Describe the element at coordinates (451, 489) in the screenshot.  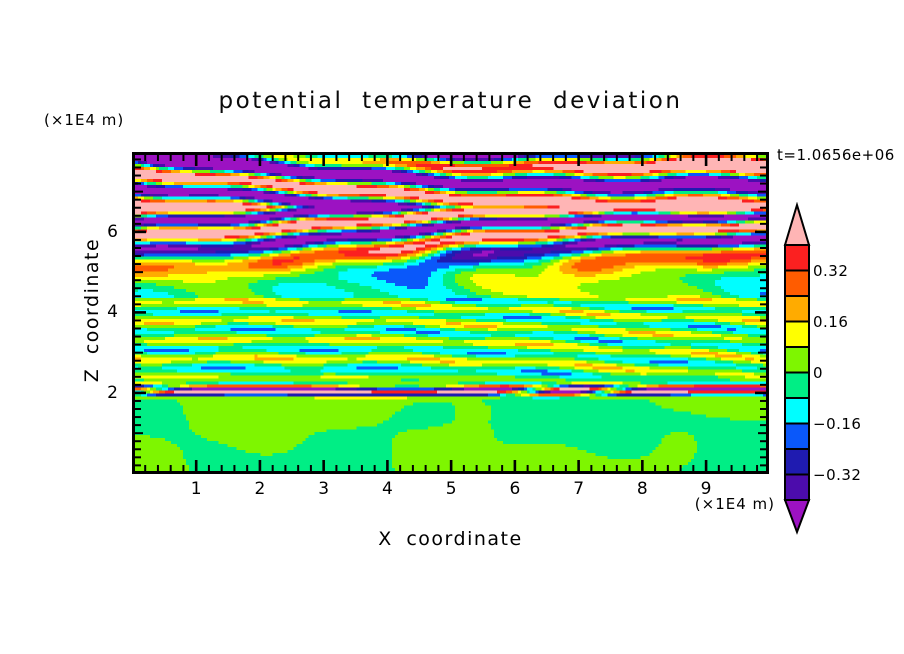
I see `x-tick-label-5: 5` at that location.